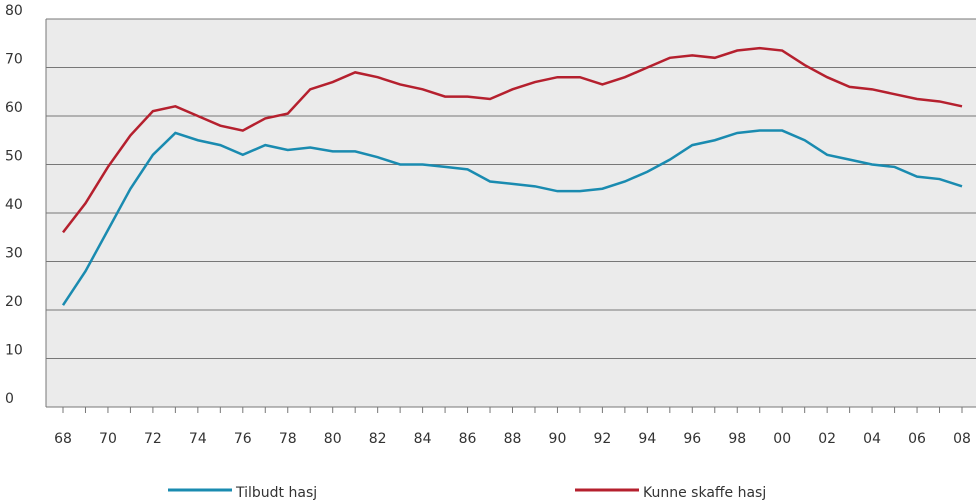 The width and height of the screenshot is (976, 503). Describe the element at coordinates (14, 205) in the screenshot. I see `y-tick-label: 40` at that location.